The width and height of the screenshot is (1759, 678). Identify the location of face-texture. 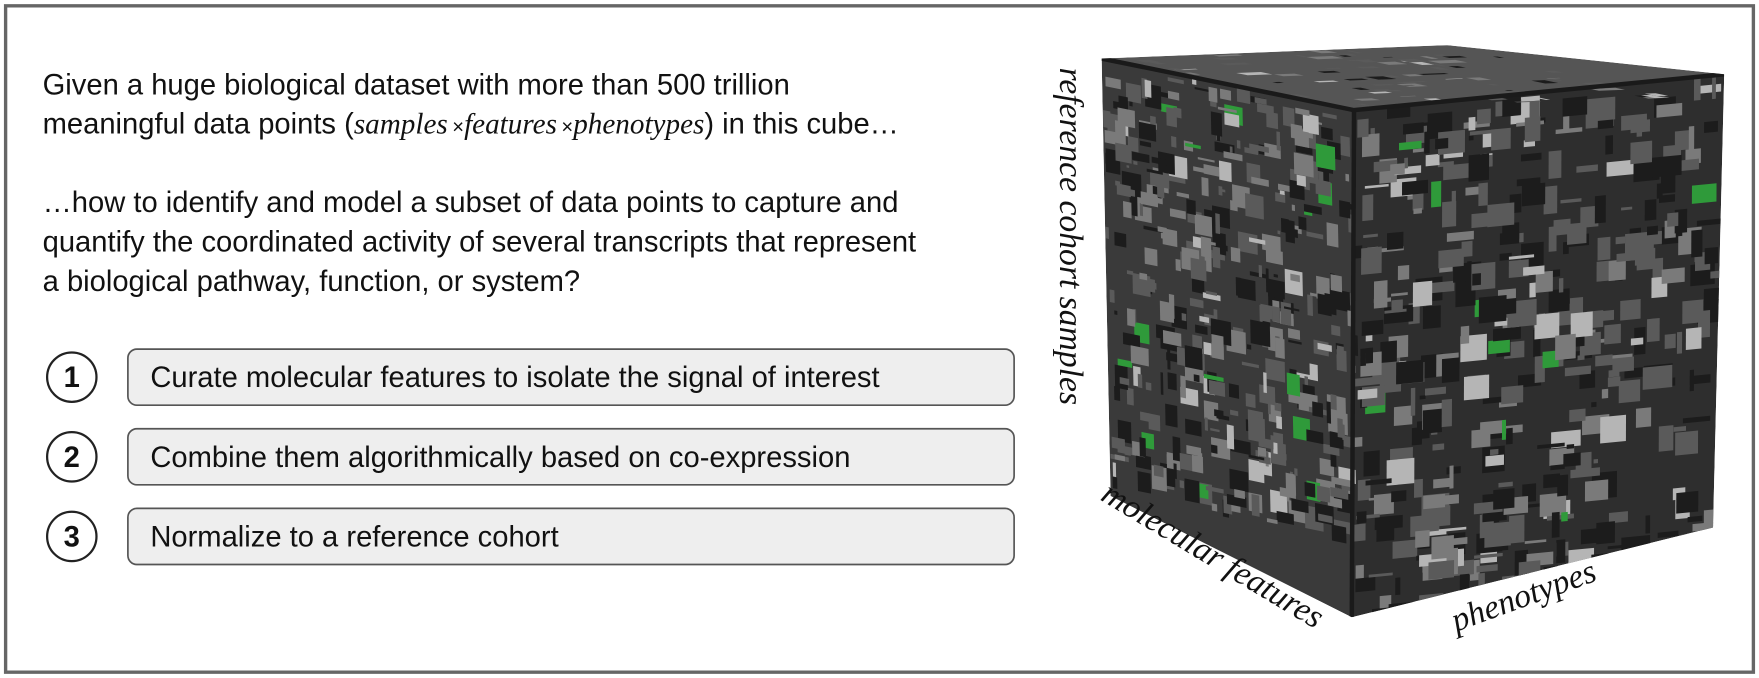
(1230, 310).